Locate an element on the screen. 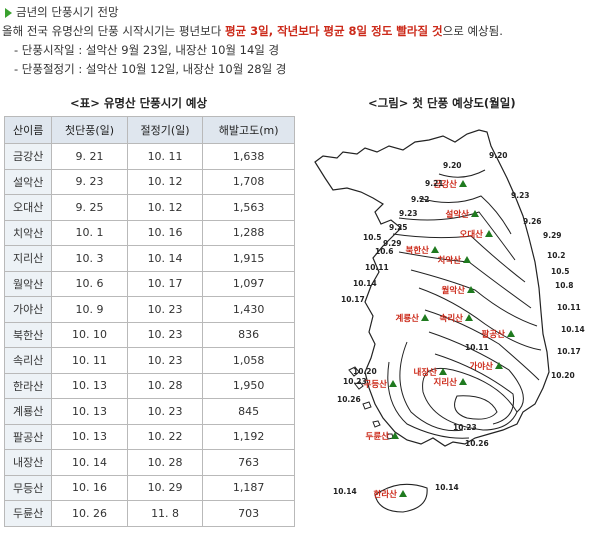  table-cell: 10. 14 is located at coordinates (89, 462).